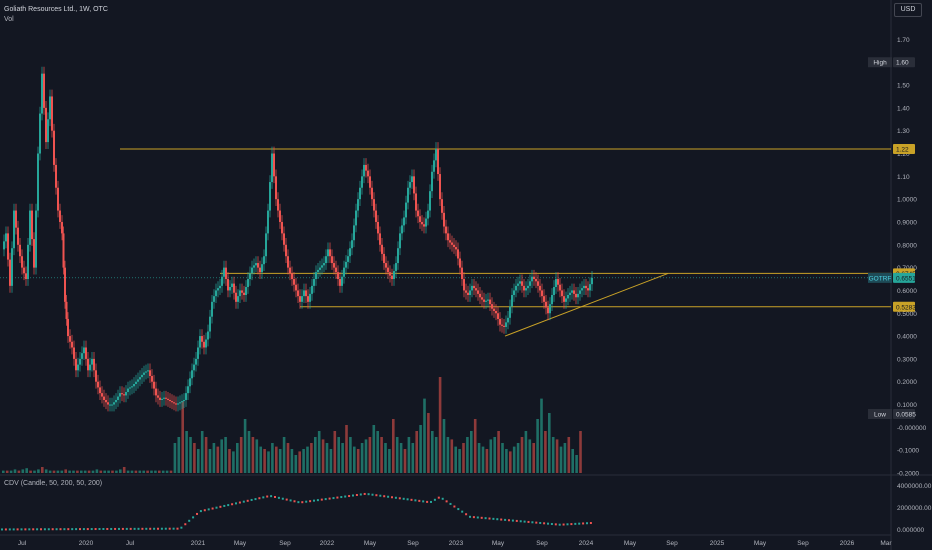  What do you see at coordinates (904, 148) in the screenshot?
I see `price-tag-bg` at bounding box center [904, 148].